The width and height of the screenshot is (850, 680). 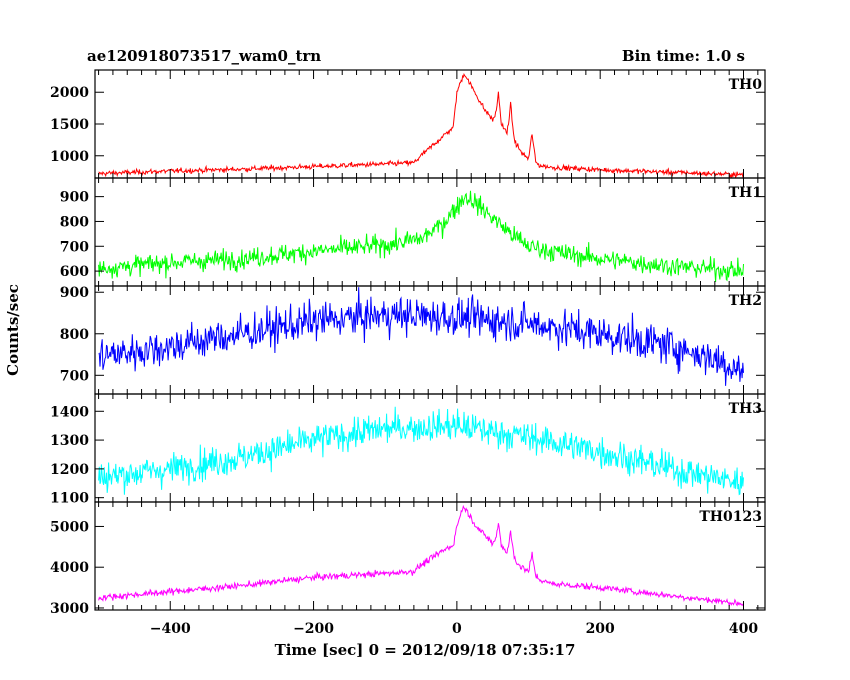 What do you see at coordinates (69, 125) in the screenshot?
I see `y-tick-label: 1500` at bounding box center [69, 125].